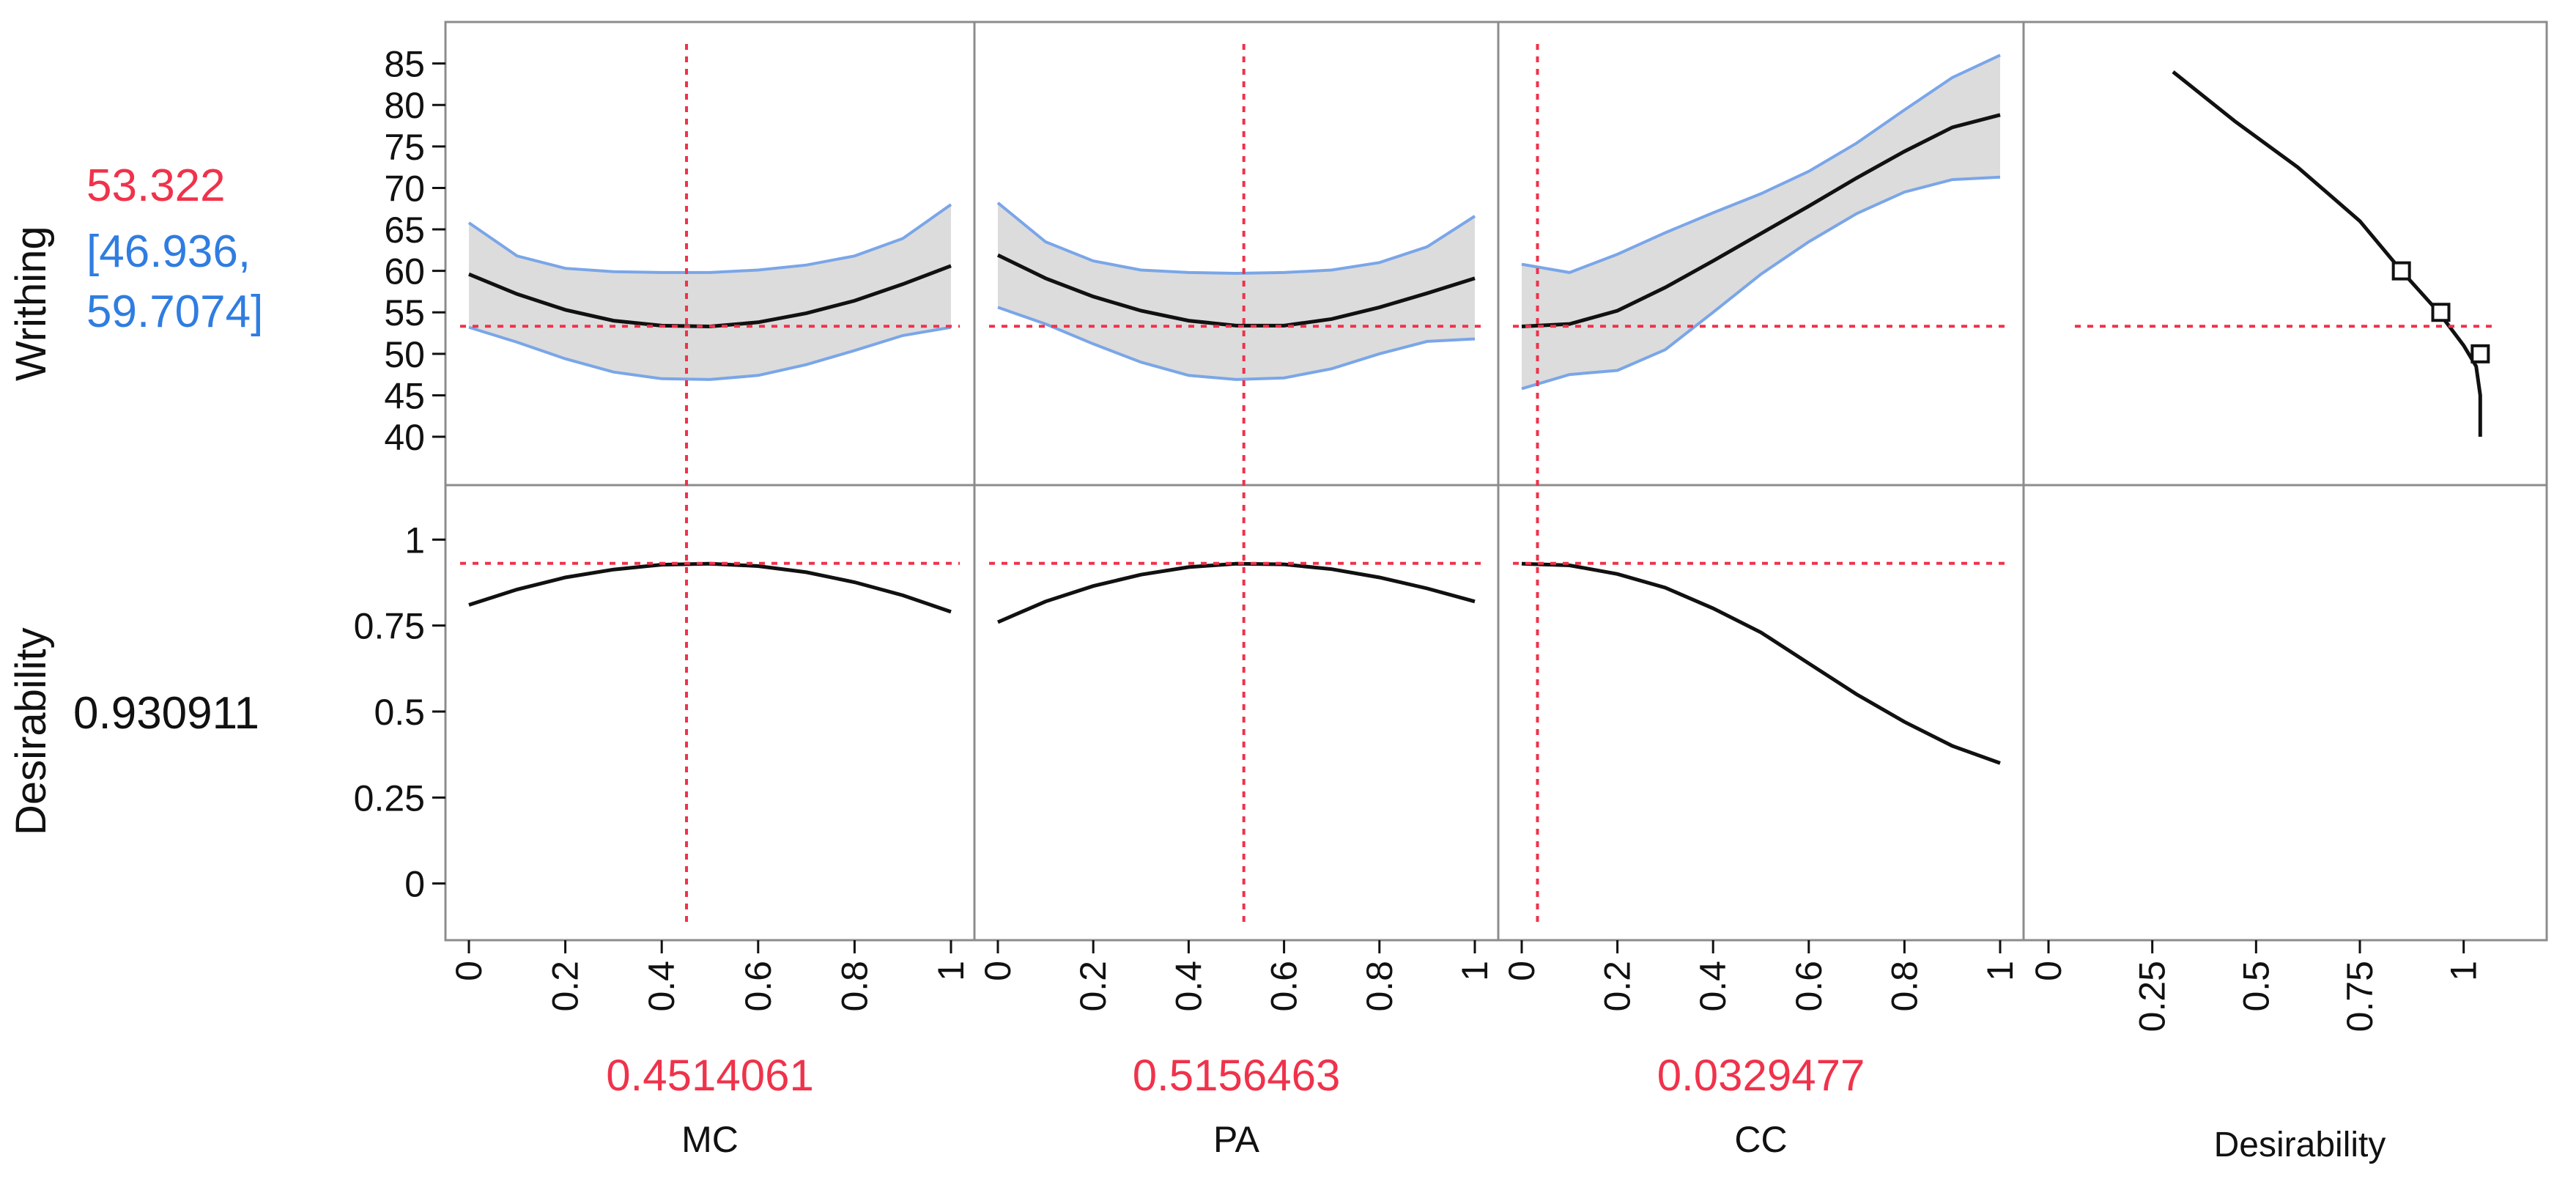  Describe the element at coordinates (1093, 986) in the screenshot. I see `x-tick-label-pa: 0.2` at that location.